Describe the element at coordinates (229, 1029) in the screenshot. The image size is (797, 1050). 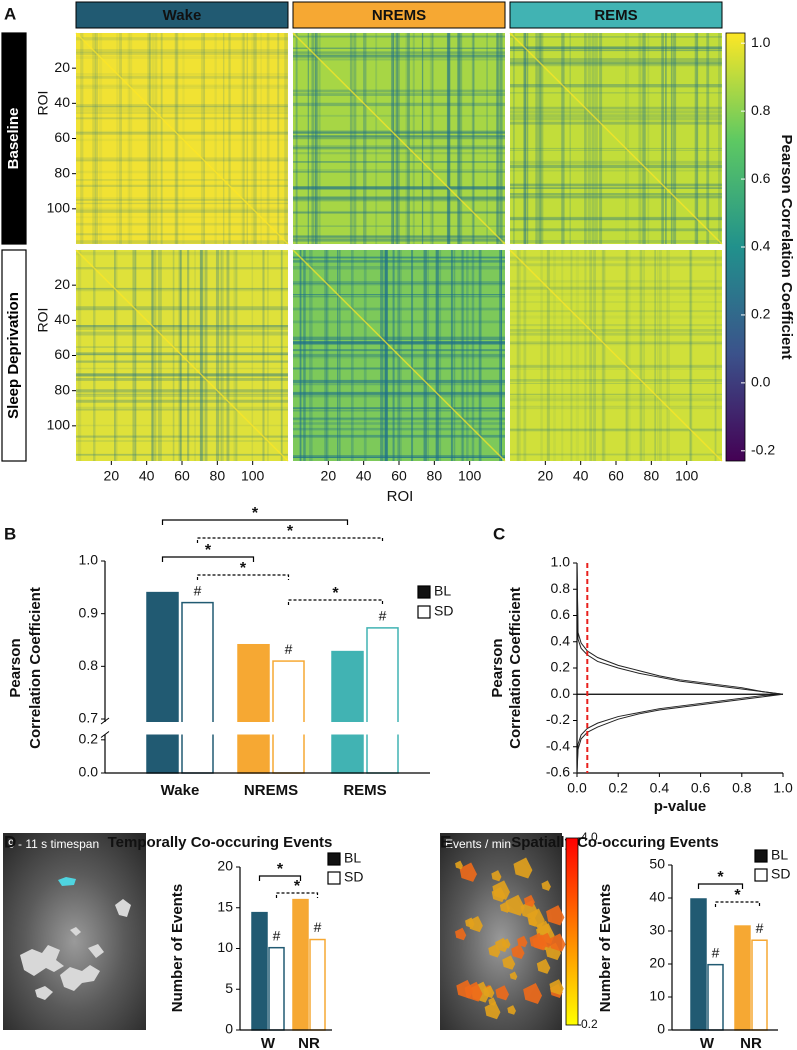
I see `y-tick-label: 0` at that location.